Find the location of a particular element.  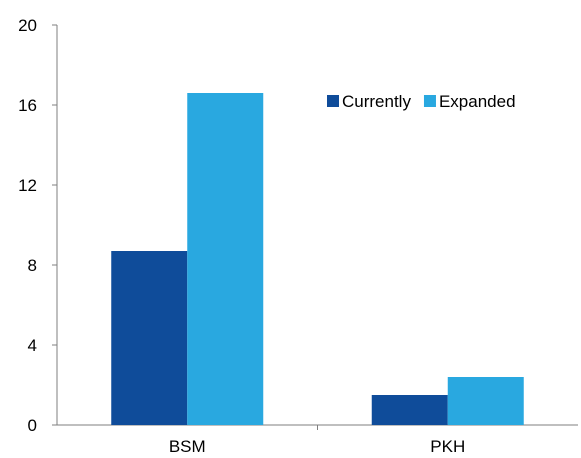

bar-currently-pkh is located at coordinates (409, 410).